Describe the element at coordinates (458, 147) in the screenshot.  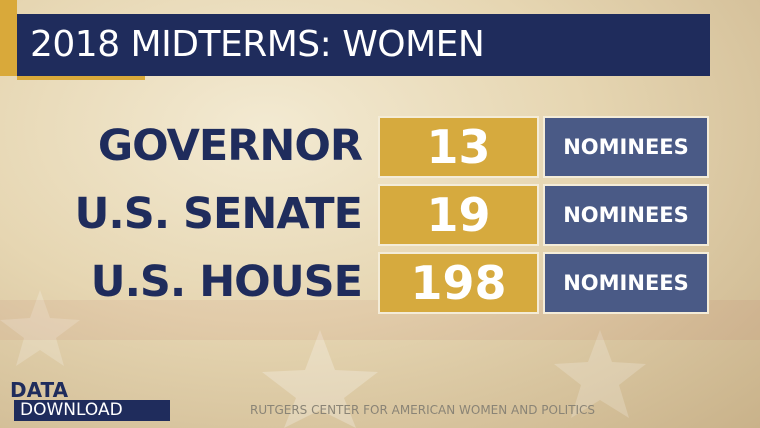
I see `row-value: 13` at that location.